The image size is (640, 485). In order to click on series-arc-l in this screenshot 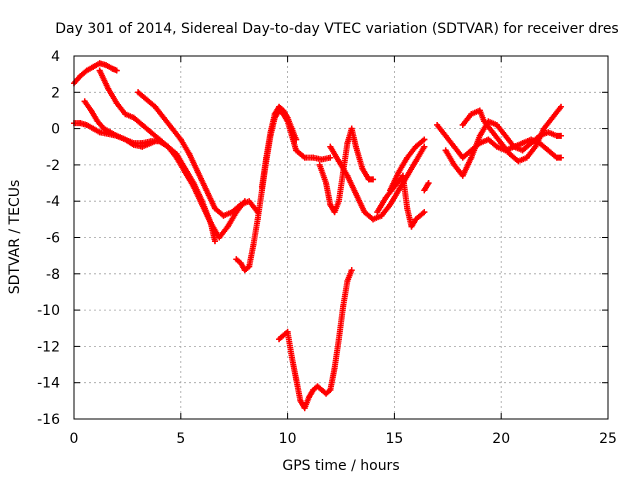, I will do `click(407, 165)`.